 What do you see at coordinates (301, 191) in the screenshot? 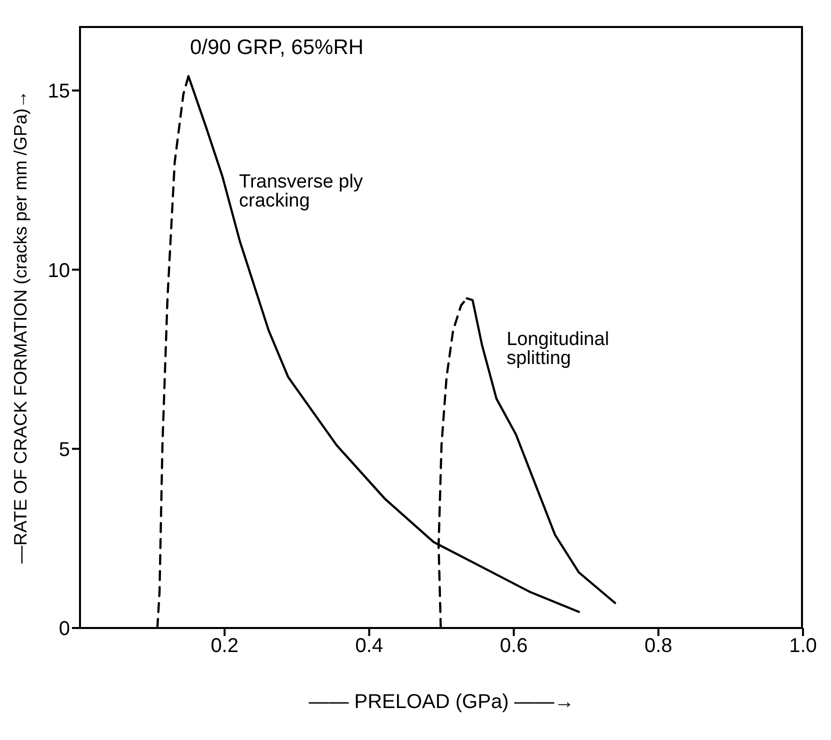
I see `annotation: Transverse ply cracking` at bounding box center [301, 191].